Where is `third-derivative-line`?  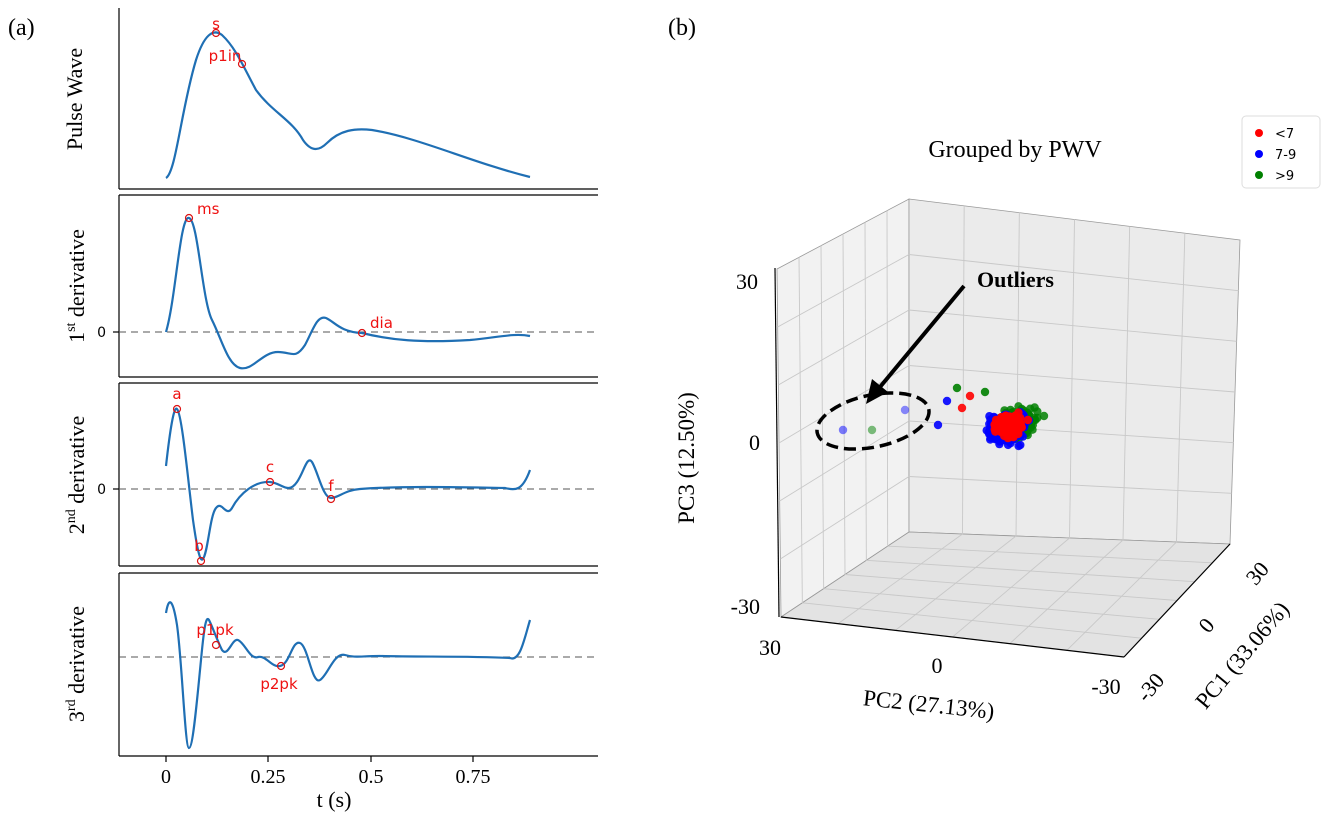
third-derivative-line is located at coordinates (348, 675).